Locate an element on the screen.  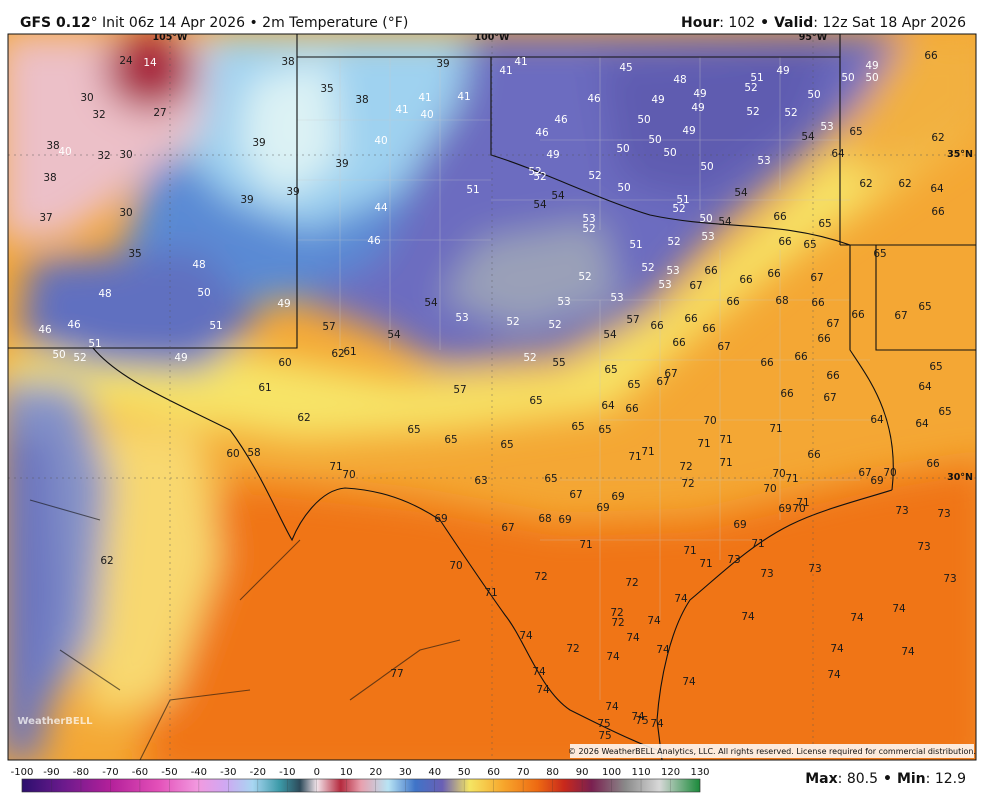
temperature-label: 39 is located at coordinates (258, 143).